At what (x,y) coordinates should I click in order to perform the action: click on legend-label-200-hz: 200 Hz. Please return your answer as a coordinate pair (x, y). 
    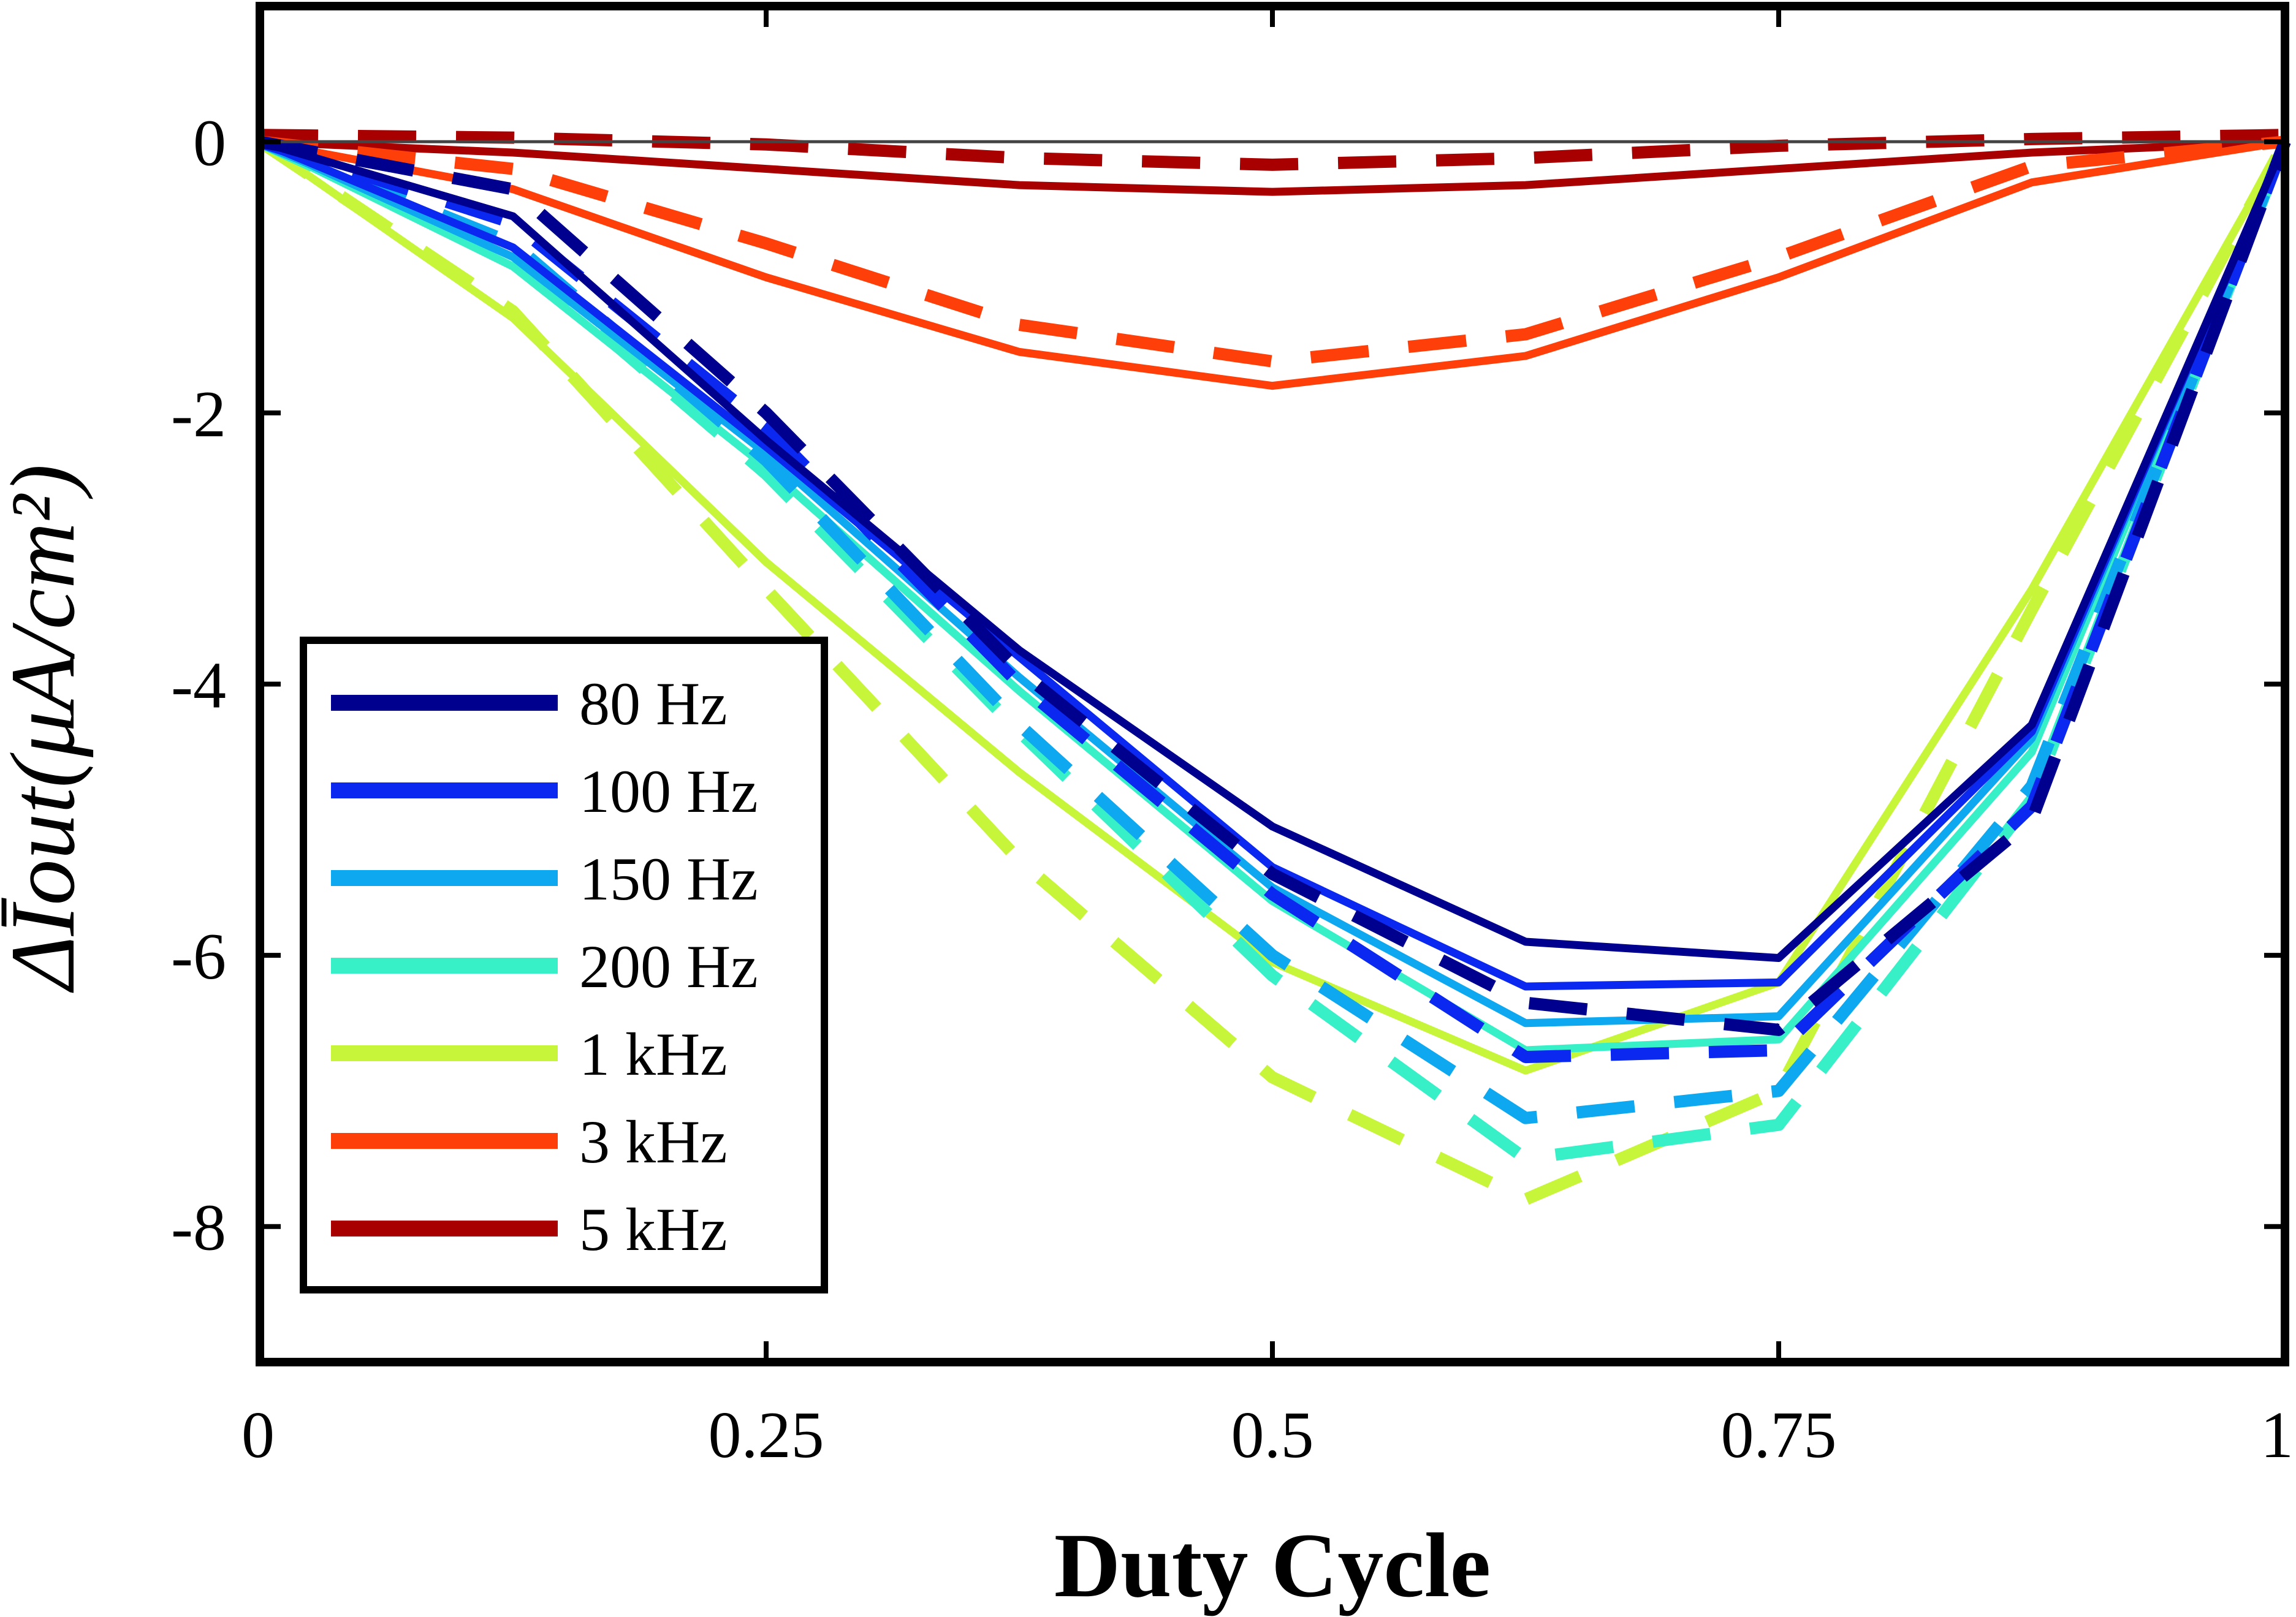
    Looking at the image, I should click on (668, 967).